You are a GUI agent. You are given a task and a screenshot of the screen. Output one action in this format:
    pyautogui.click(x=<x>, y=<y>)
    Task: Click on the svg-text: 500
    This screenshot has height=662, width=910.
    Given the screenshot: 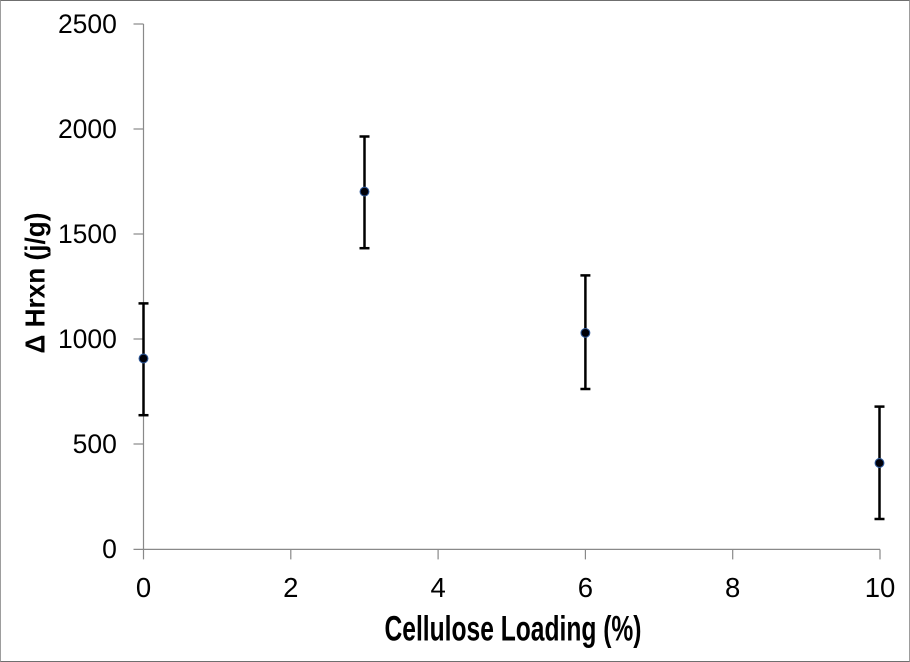 What is the action you would take?
    pyautogui.click(x=95, y=444)
    